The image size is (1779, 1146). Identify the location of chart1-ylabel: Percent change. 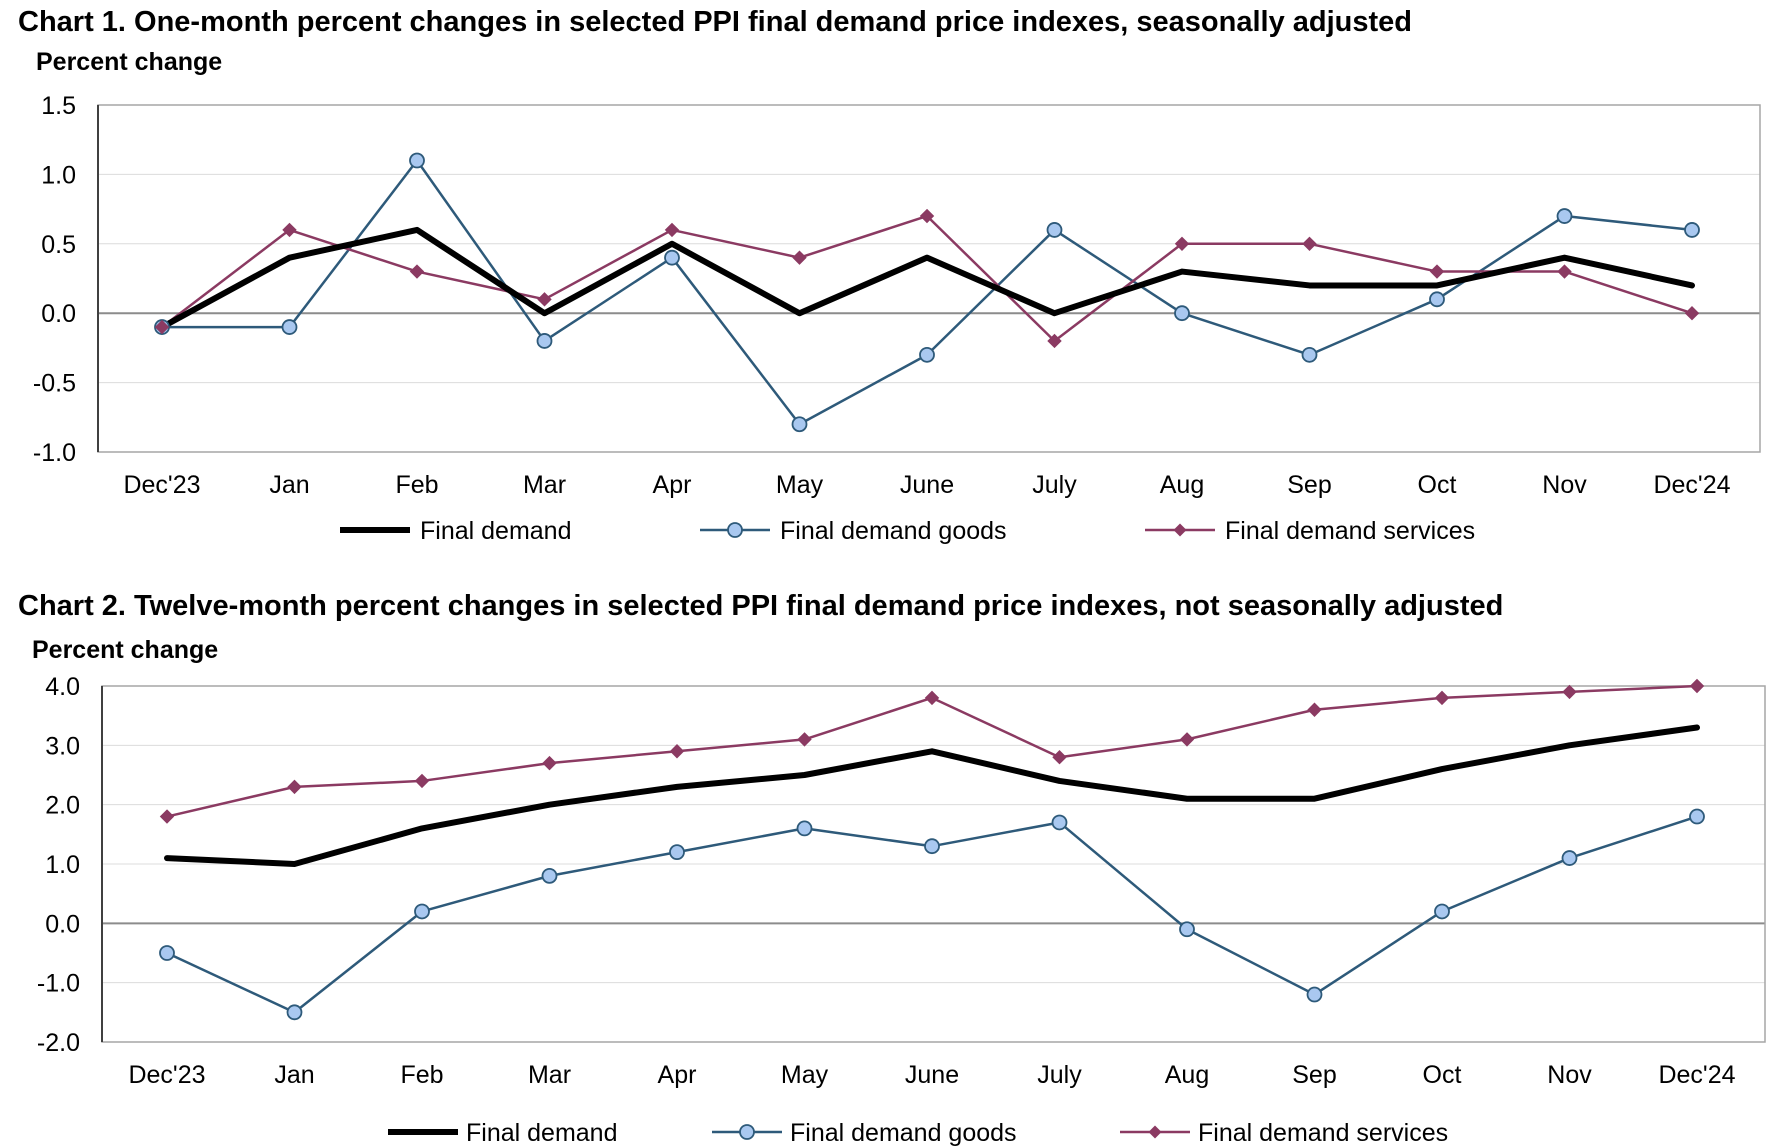
(129, 62).